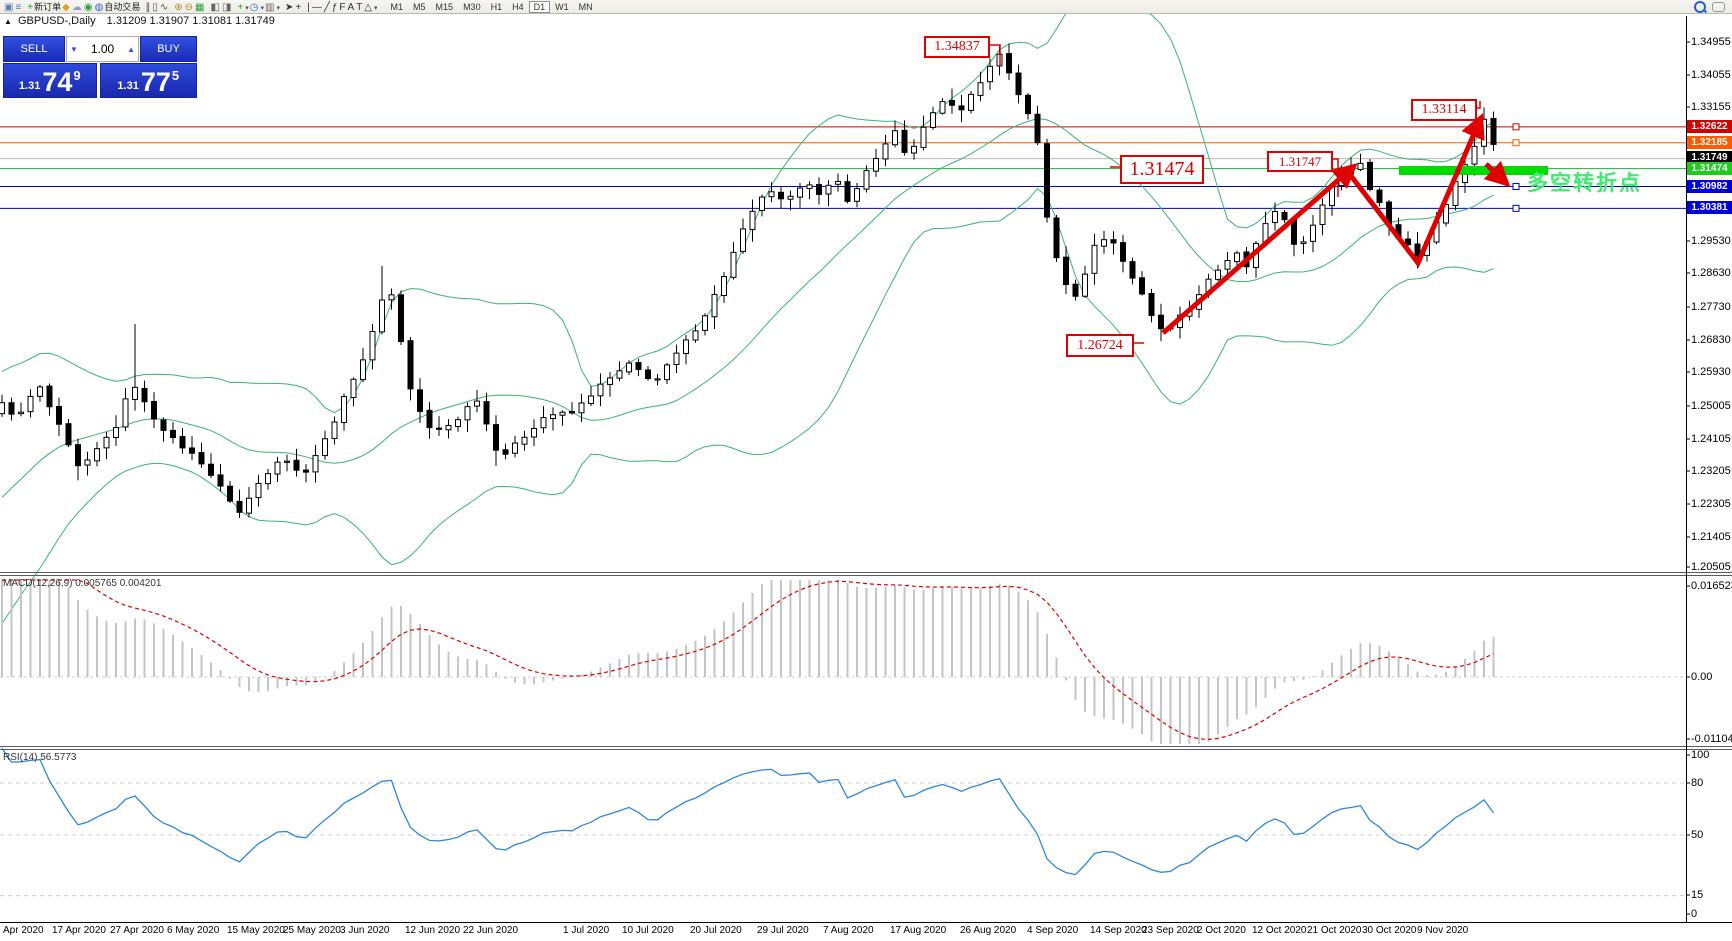  Describe the element at coordinates (1100, 345) in the screenshot. I see `annotation-price-label: 1.26724` at that location.